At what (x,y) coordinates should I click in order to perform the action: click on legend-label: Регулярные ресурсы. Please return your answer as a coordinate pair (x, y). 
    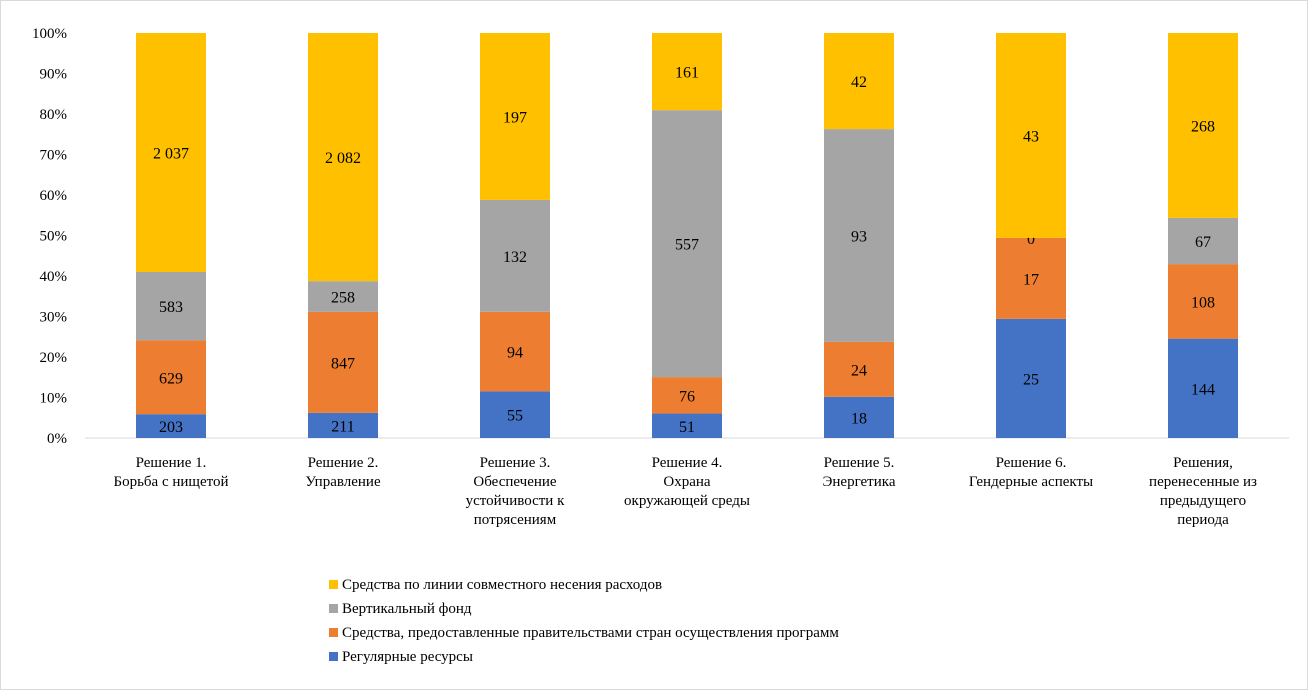
    Looking at the image, I should click on (407, 657).